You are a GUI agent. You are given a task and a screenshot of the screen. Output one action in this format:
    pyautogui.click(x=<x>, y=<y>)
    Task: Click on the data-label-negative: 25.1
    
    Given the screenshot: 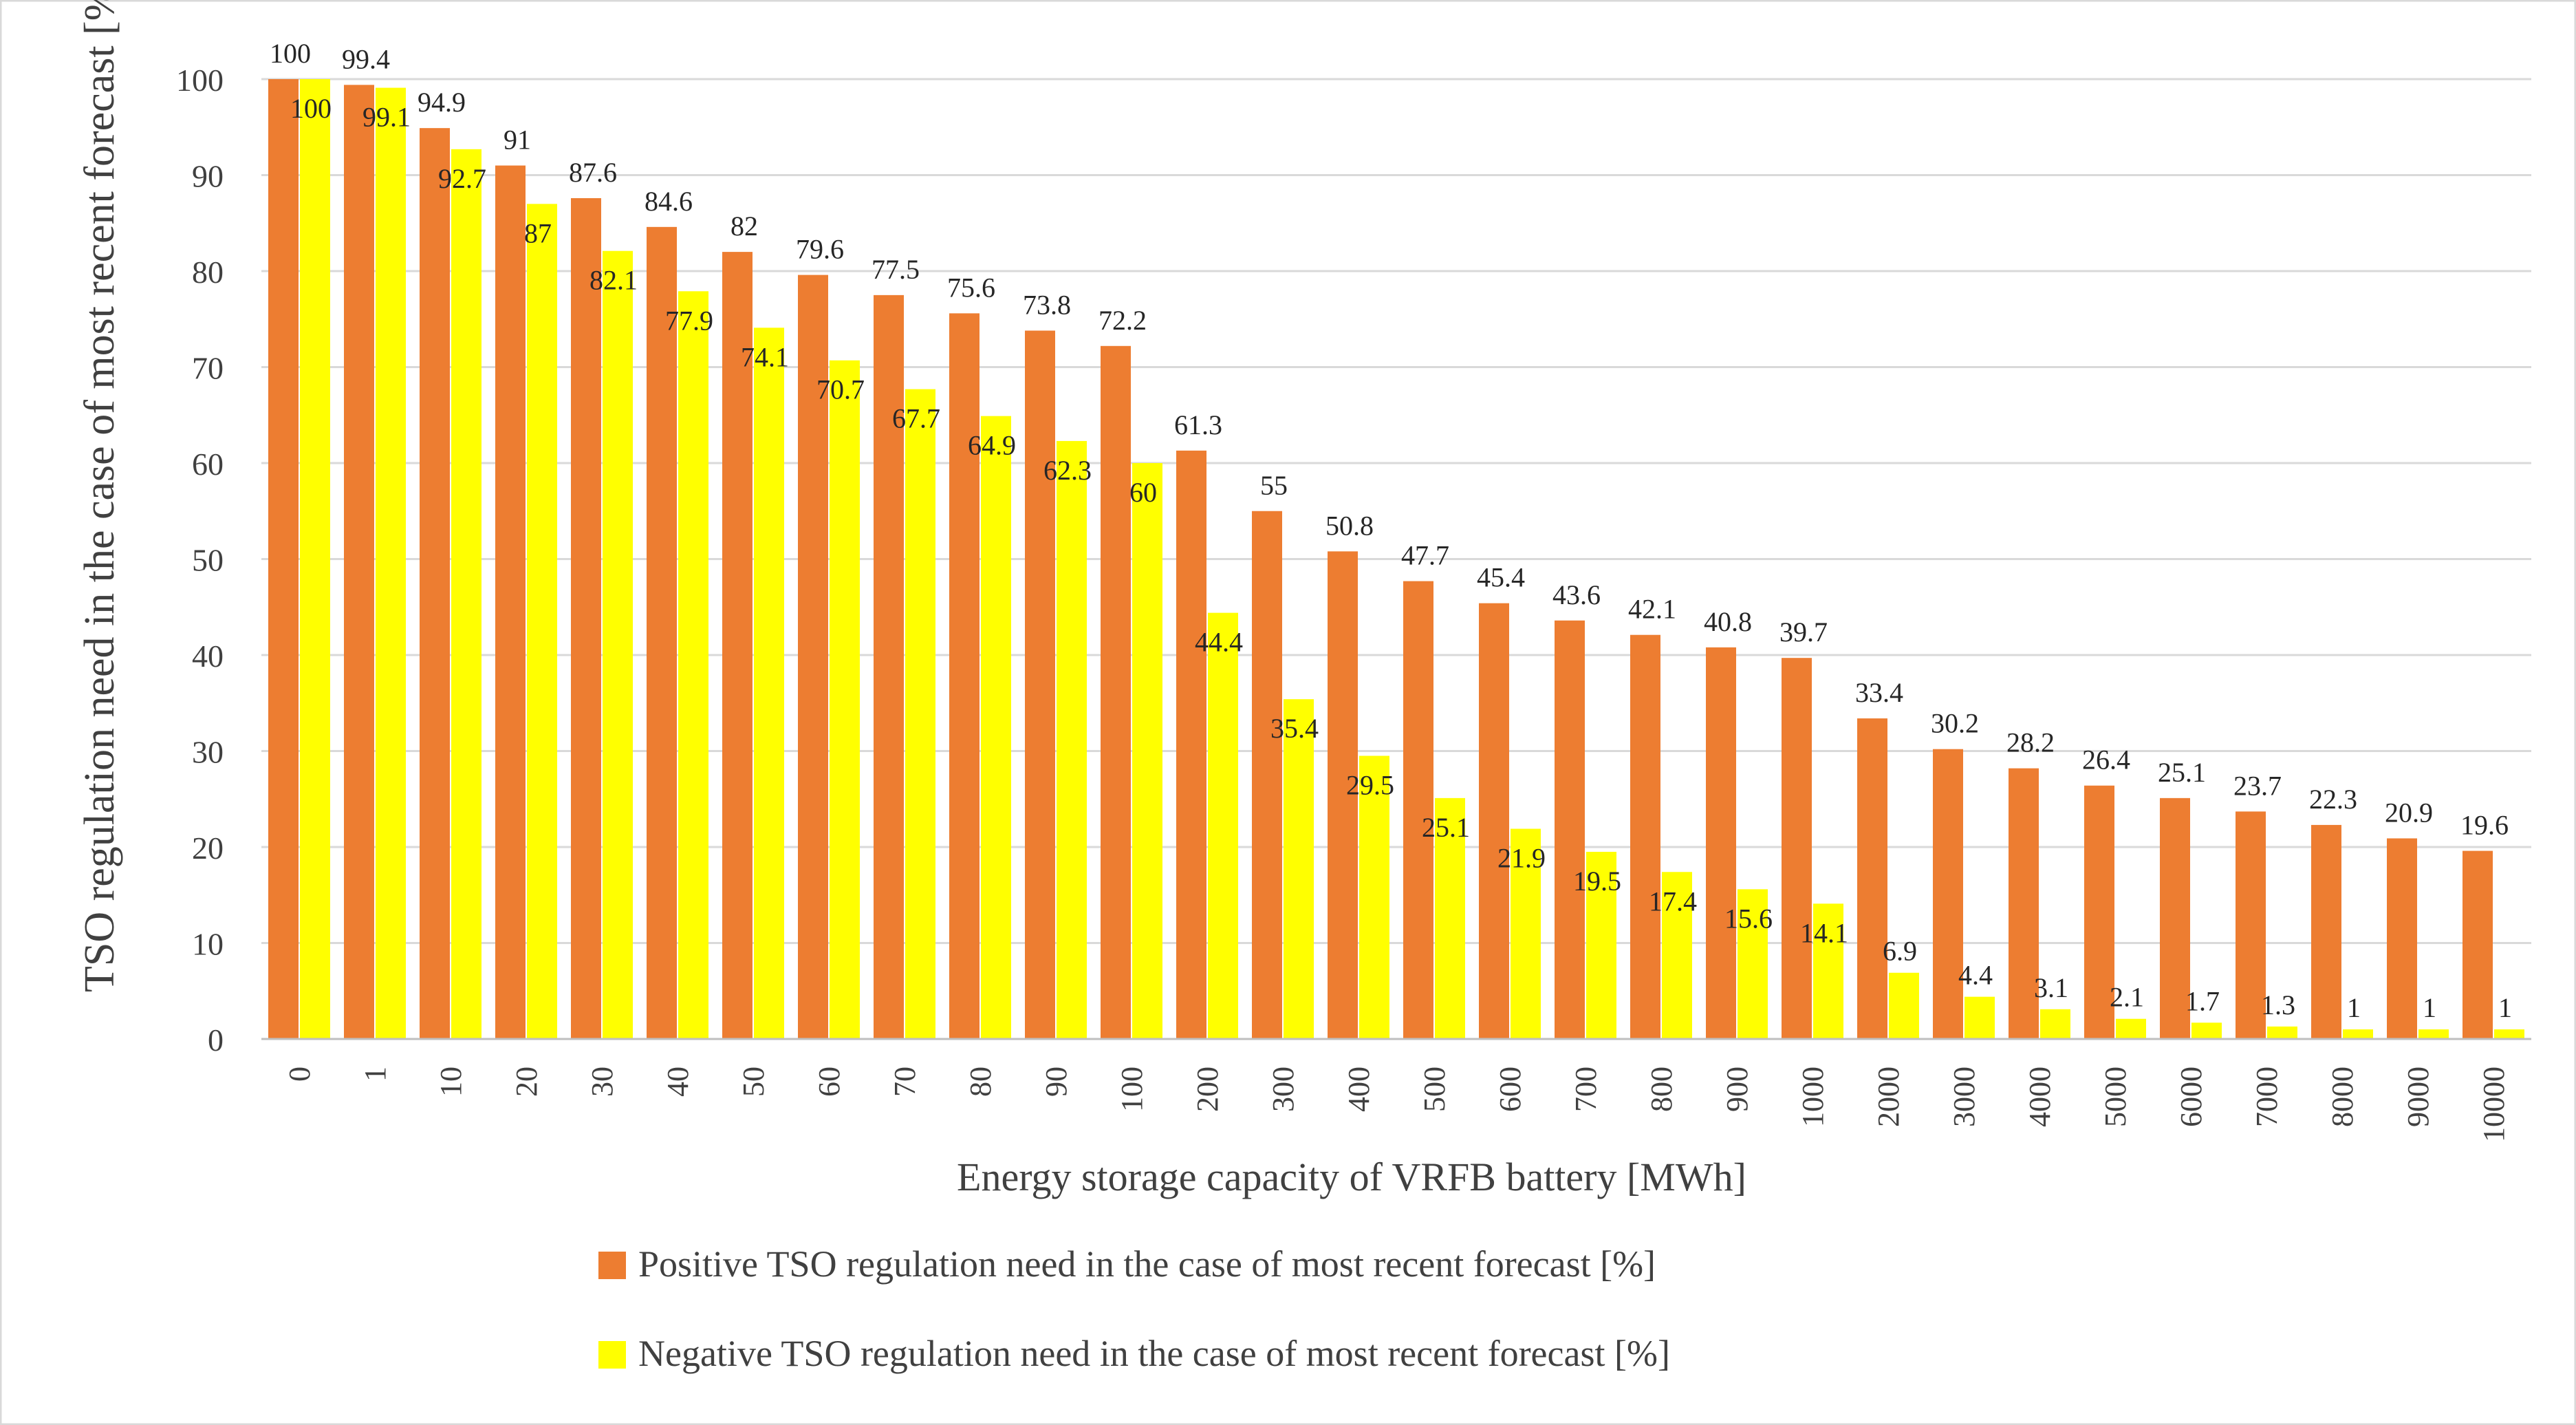 What is the action you would take?
    pyautogui.click(x=1446, y=827)
    